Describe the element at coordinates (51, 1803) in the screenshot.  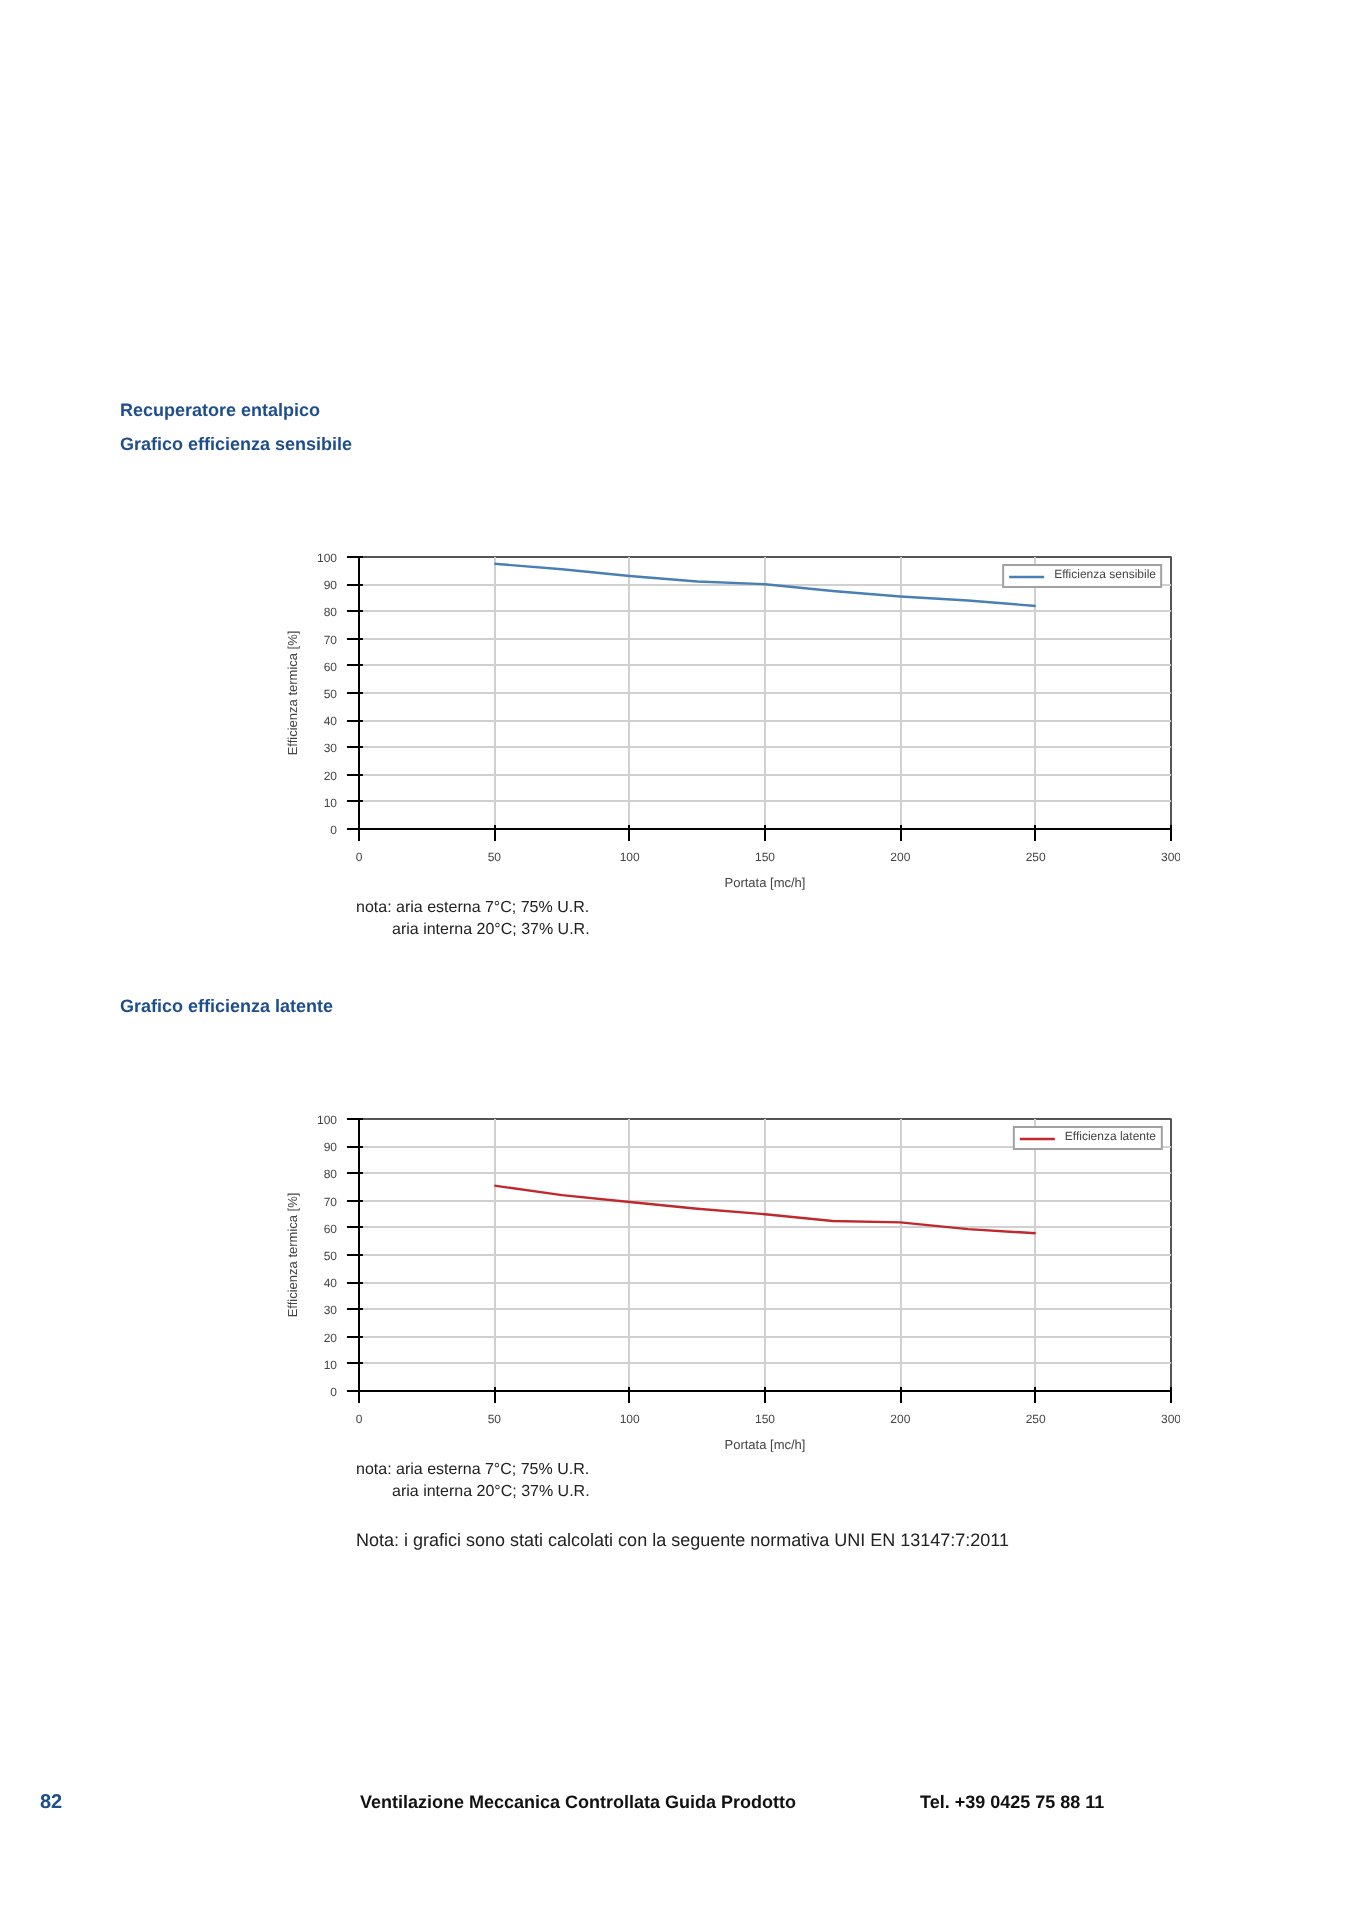
I see `text: 82` at that location.